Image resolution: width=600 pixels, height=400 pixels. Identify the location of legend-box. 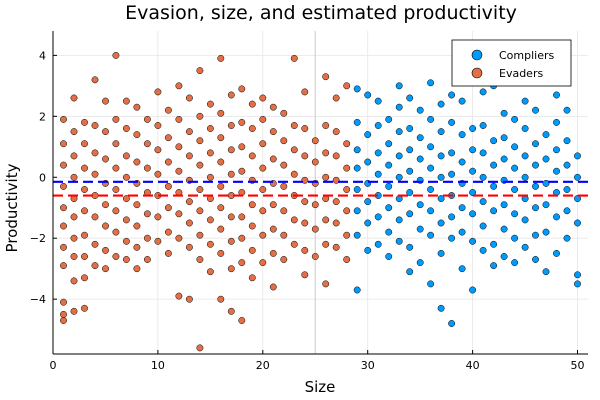
(511, 63).